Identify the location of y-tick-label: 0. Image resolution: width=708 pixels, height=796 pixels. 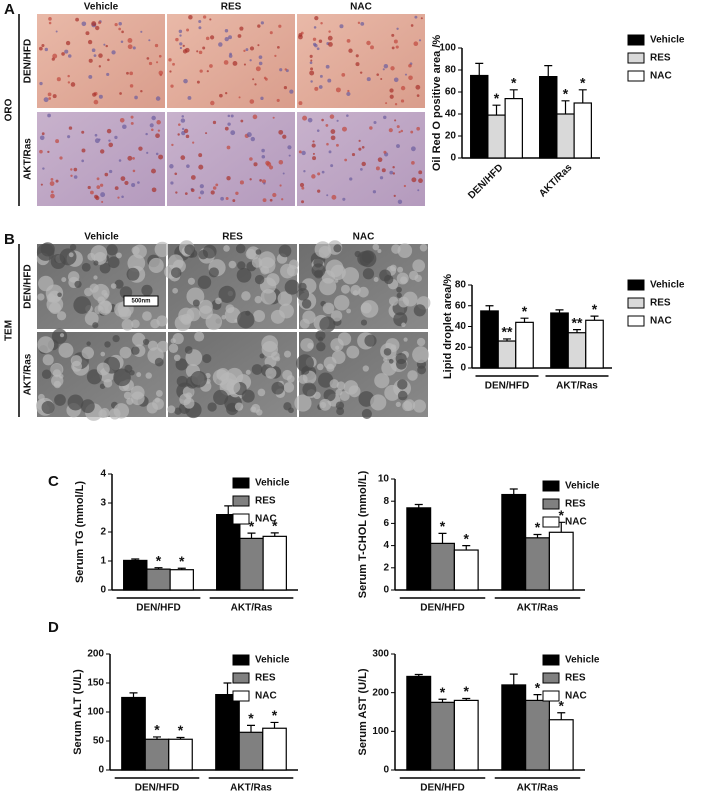
(101, 770).